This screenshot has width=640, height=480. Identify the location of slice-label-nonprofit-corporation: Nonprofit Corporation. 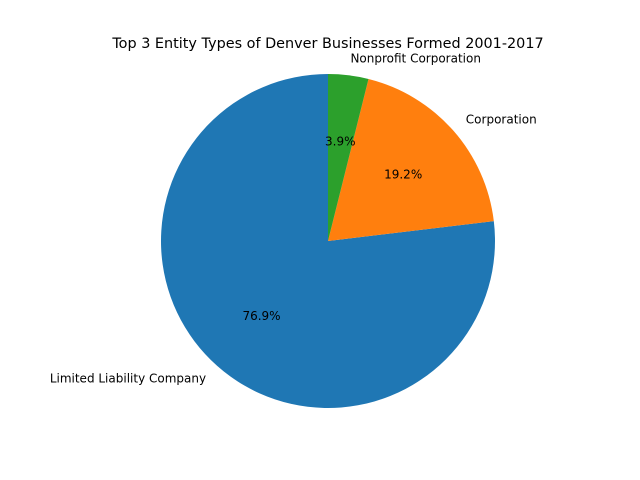
(415, 59).